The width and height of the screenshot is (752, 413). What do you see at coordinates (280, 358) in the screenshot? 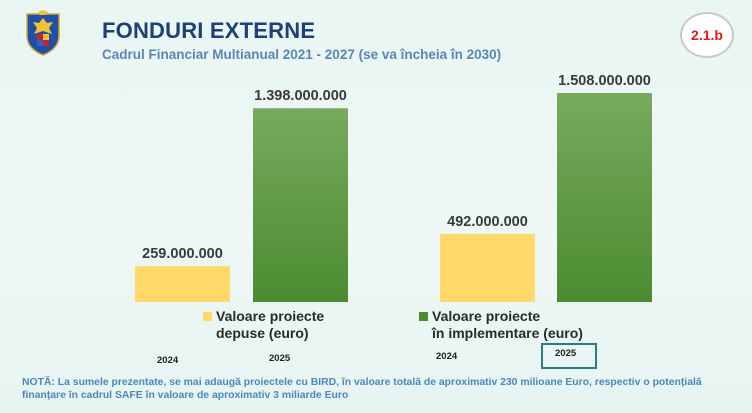
I see `year-label-g1-2025: 2025` at bounding box center [280, 358].